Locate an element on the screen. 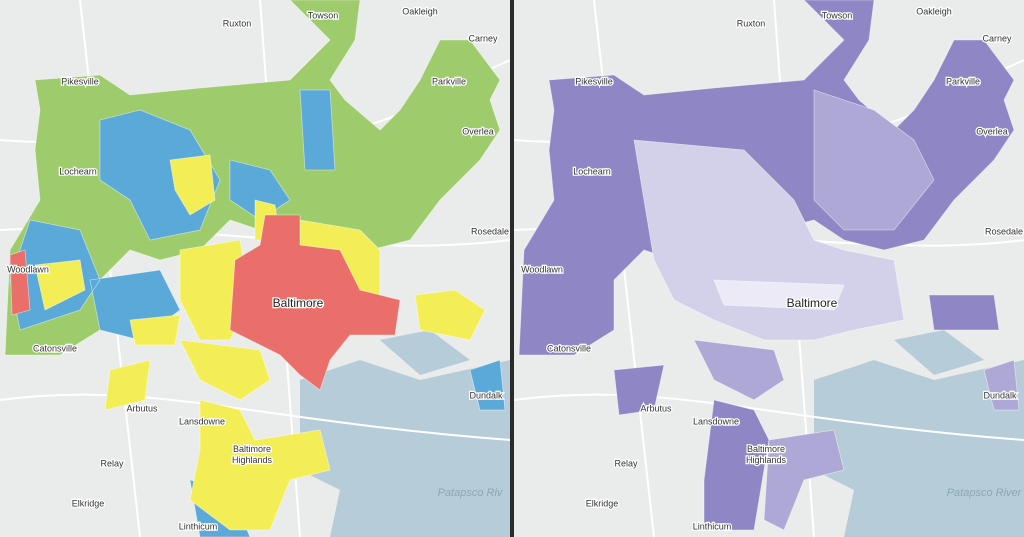 This screenshot has height=537, width=1024. place-label: Patapsco River is located at coordinates (985, 493).